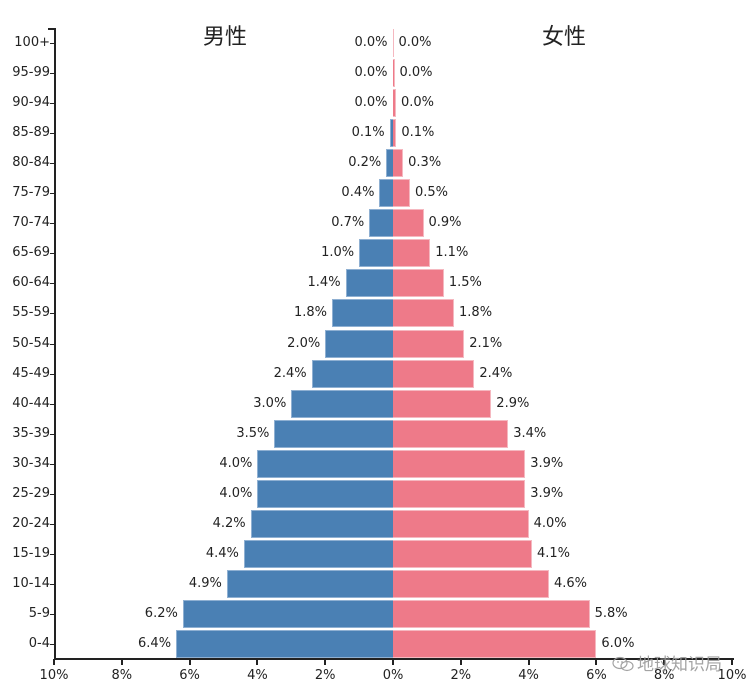 The height and width of the screenshot is (695, 755). I want to click on y-axis-top-cap, so click(51, 29).